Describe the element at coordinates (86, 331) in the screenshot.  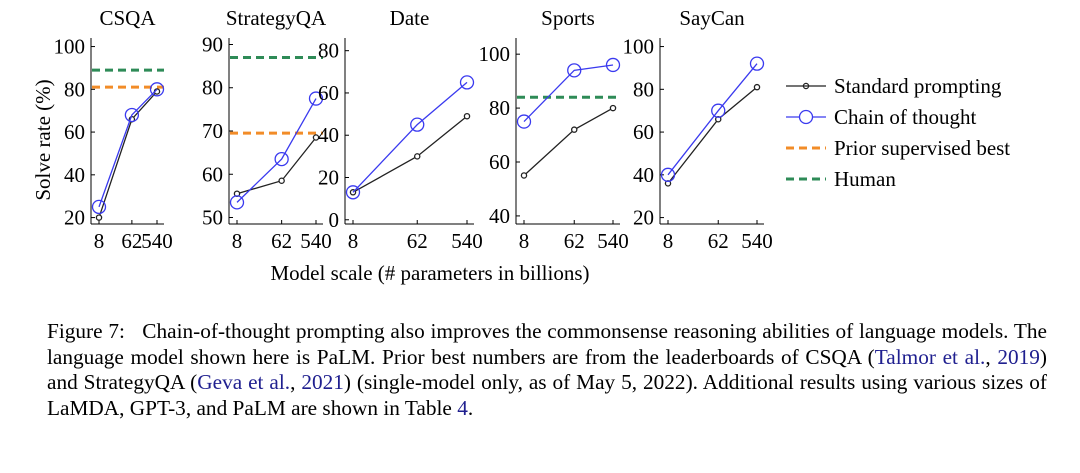
I see `caption-label: Figure 7:` at that location.